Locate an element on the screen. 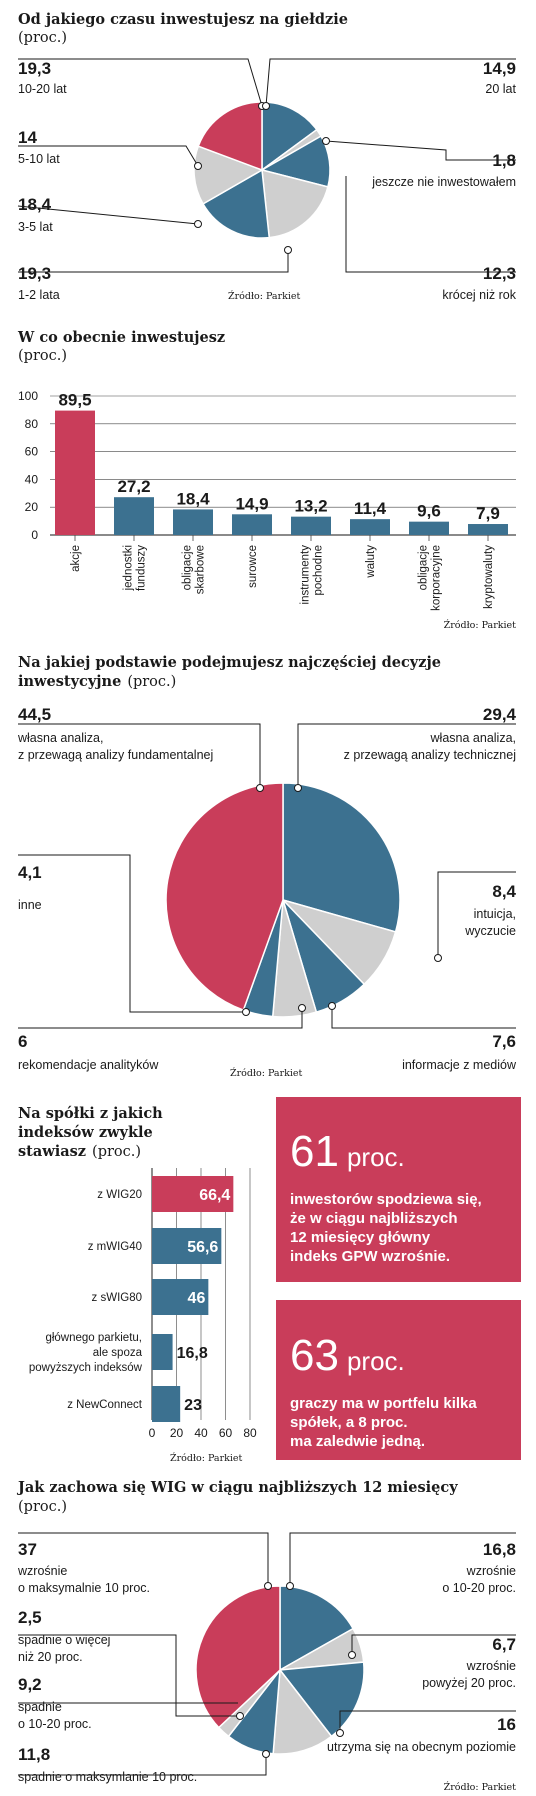 Image resolution: width=536 pixels, height=1796 pixels. slice-label: 20 lat is located at coordinates (500, 89).